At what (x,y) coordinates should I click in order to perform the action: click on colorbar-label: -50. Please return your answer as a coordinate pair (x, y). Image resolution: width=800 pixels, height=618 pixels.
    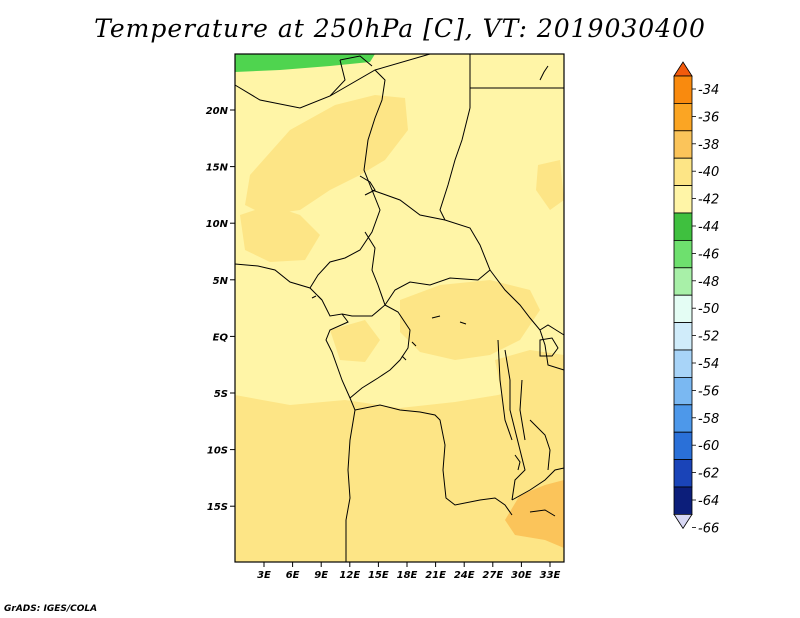
    Looking at the image, I should click on (708, 309).